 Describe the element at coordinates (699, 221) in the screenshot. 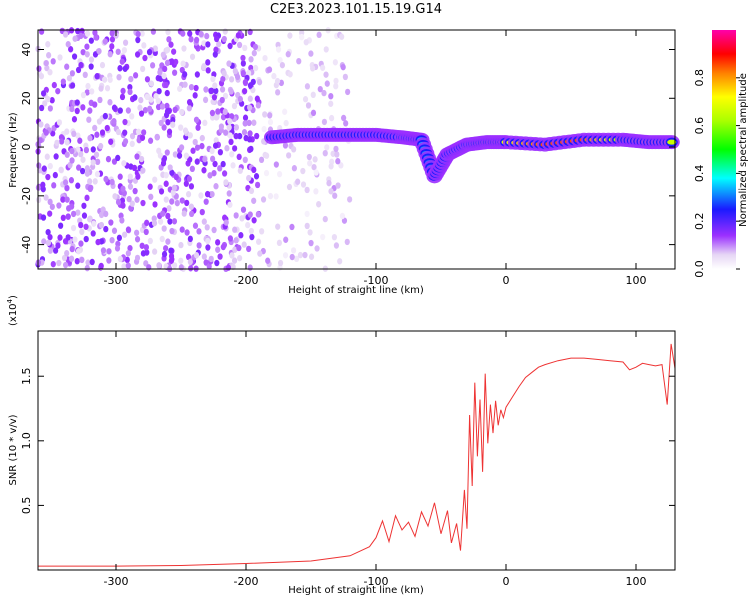

I see `colorbar-tick-label: 0.2` at that location.